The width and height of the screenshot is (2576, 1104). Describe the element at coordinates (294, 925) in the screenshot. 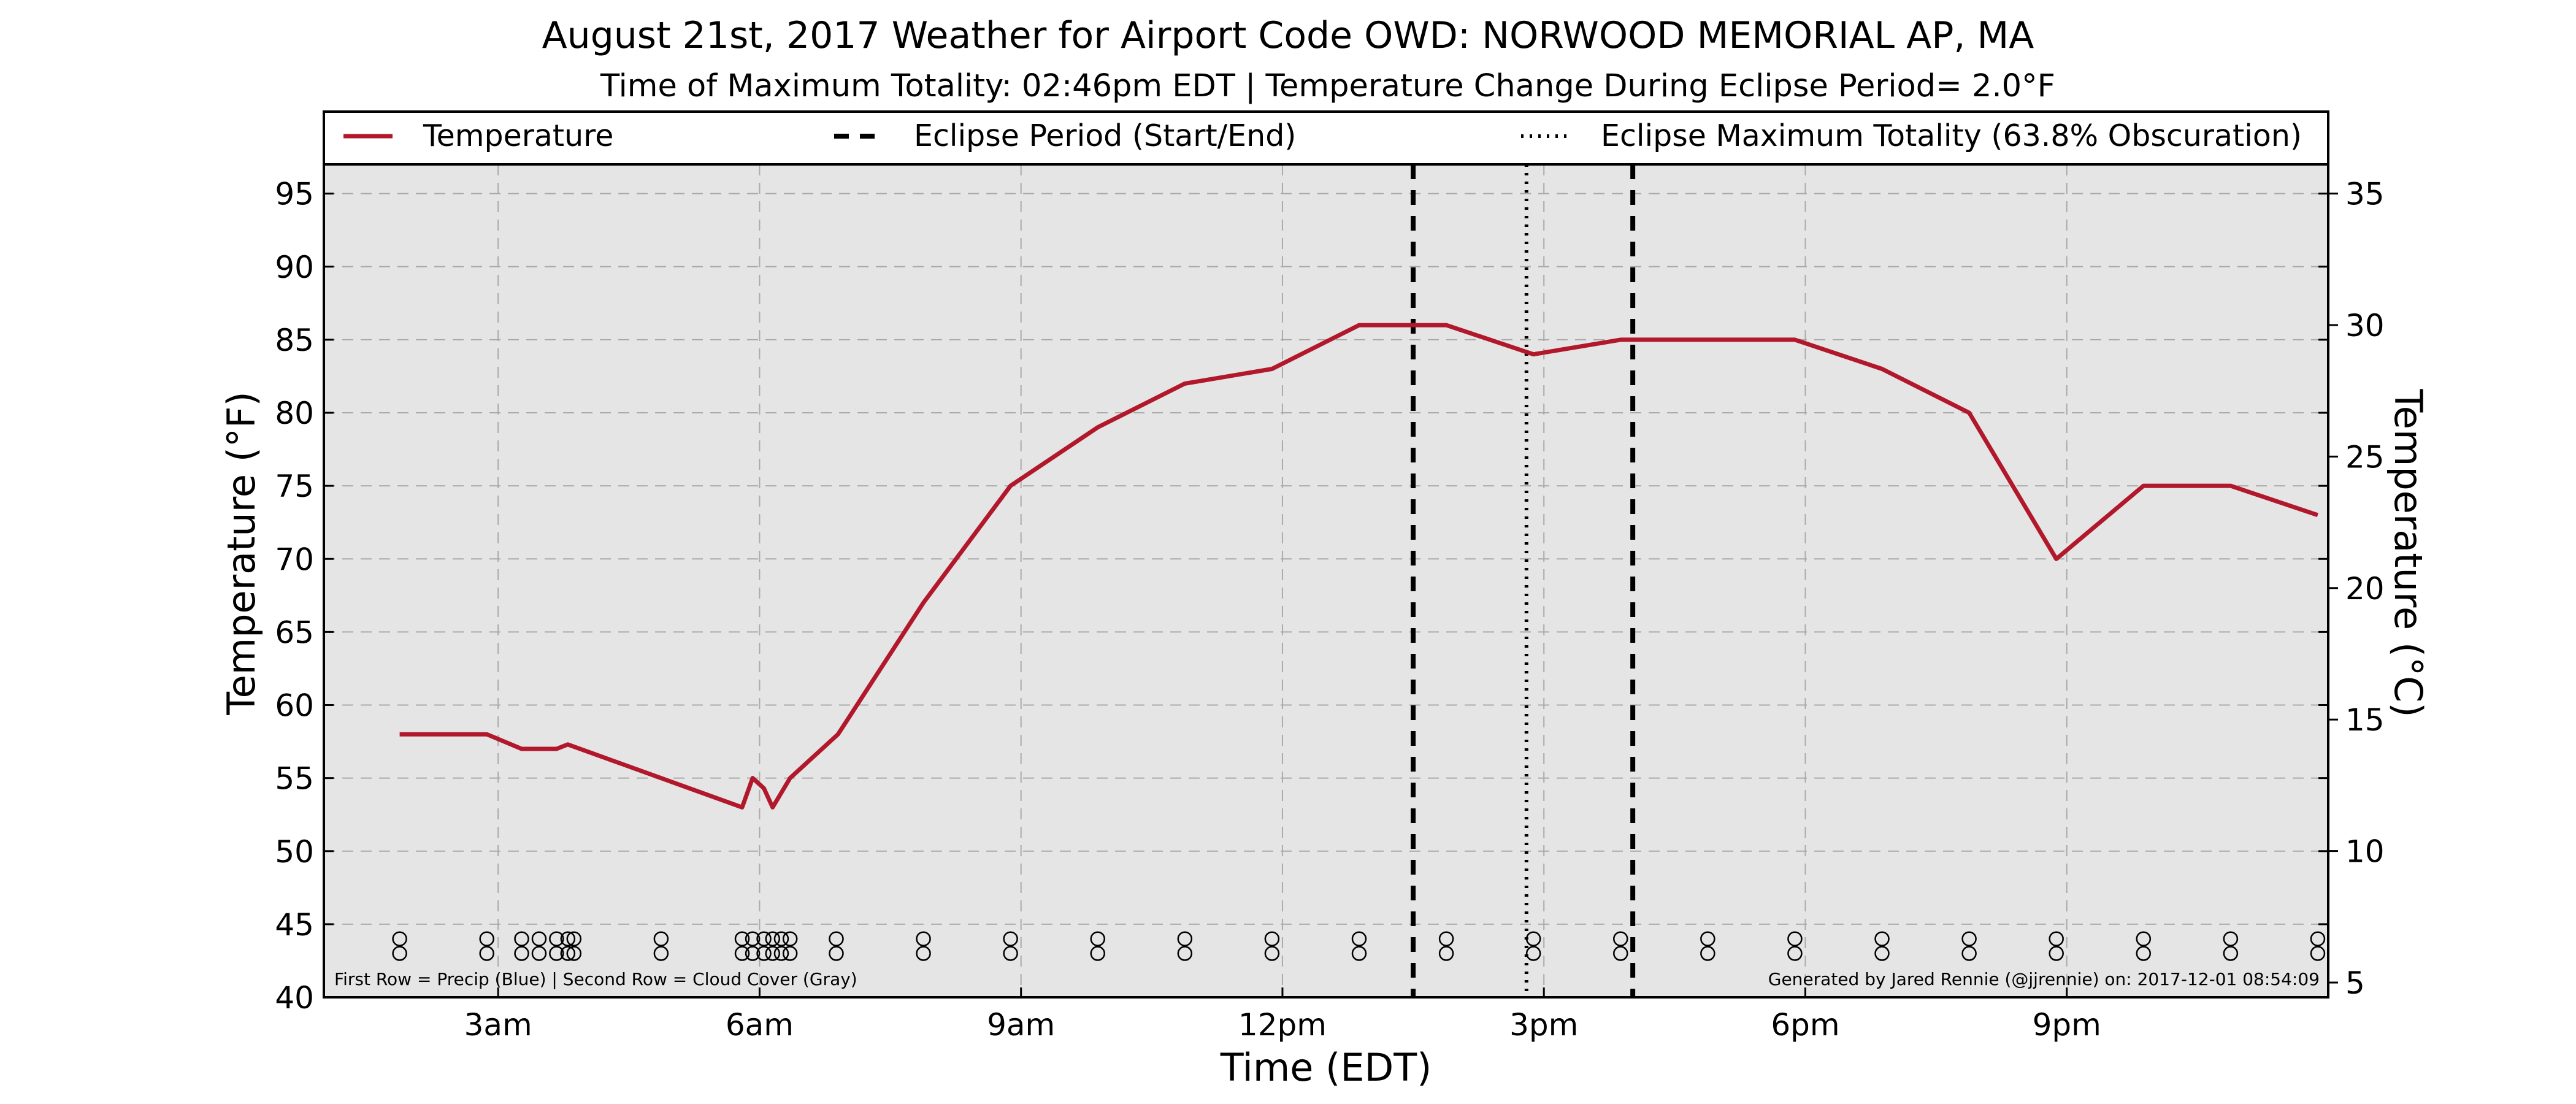

I see `y-tick-label: 45` at that location.